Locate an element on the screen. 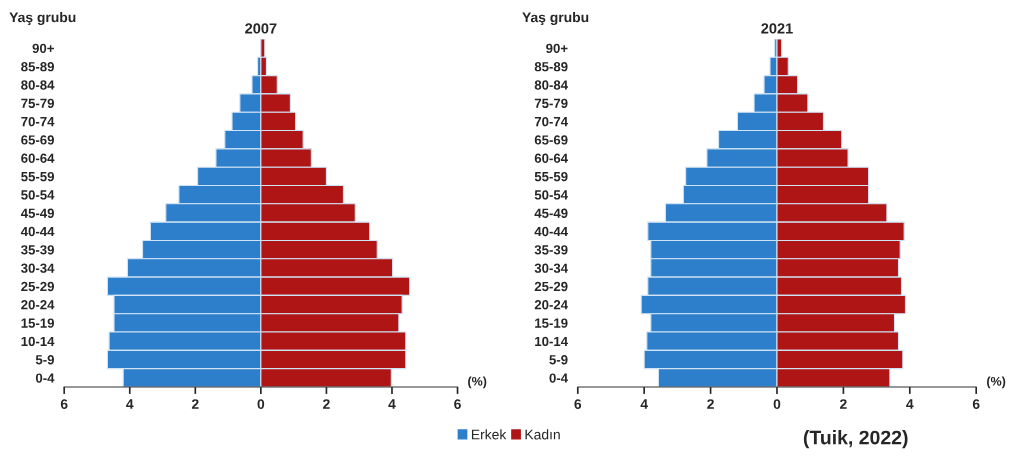 Image resolution: width=1019 pixels, height=464 pixels. legend-label: Kadın is located at coordinates (542, 434).